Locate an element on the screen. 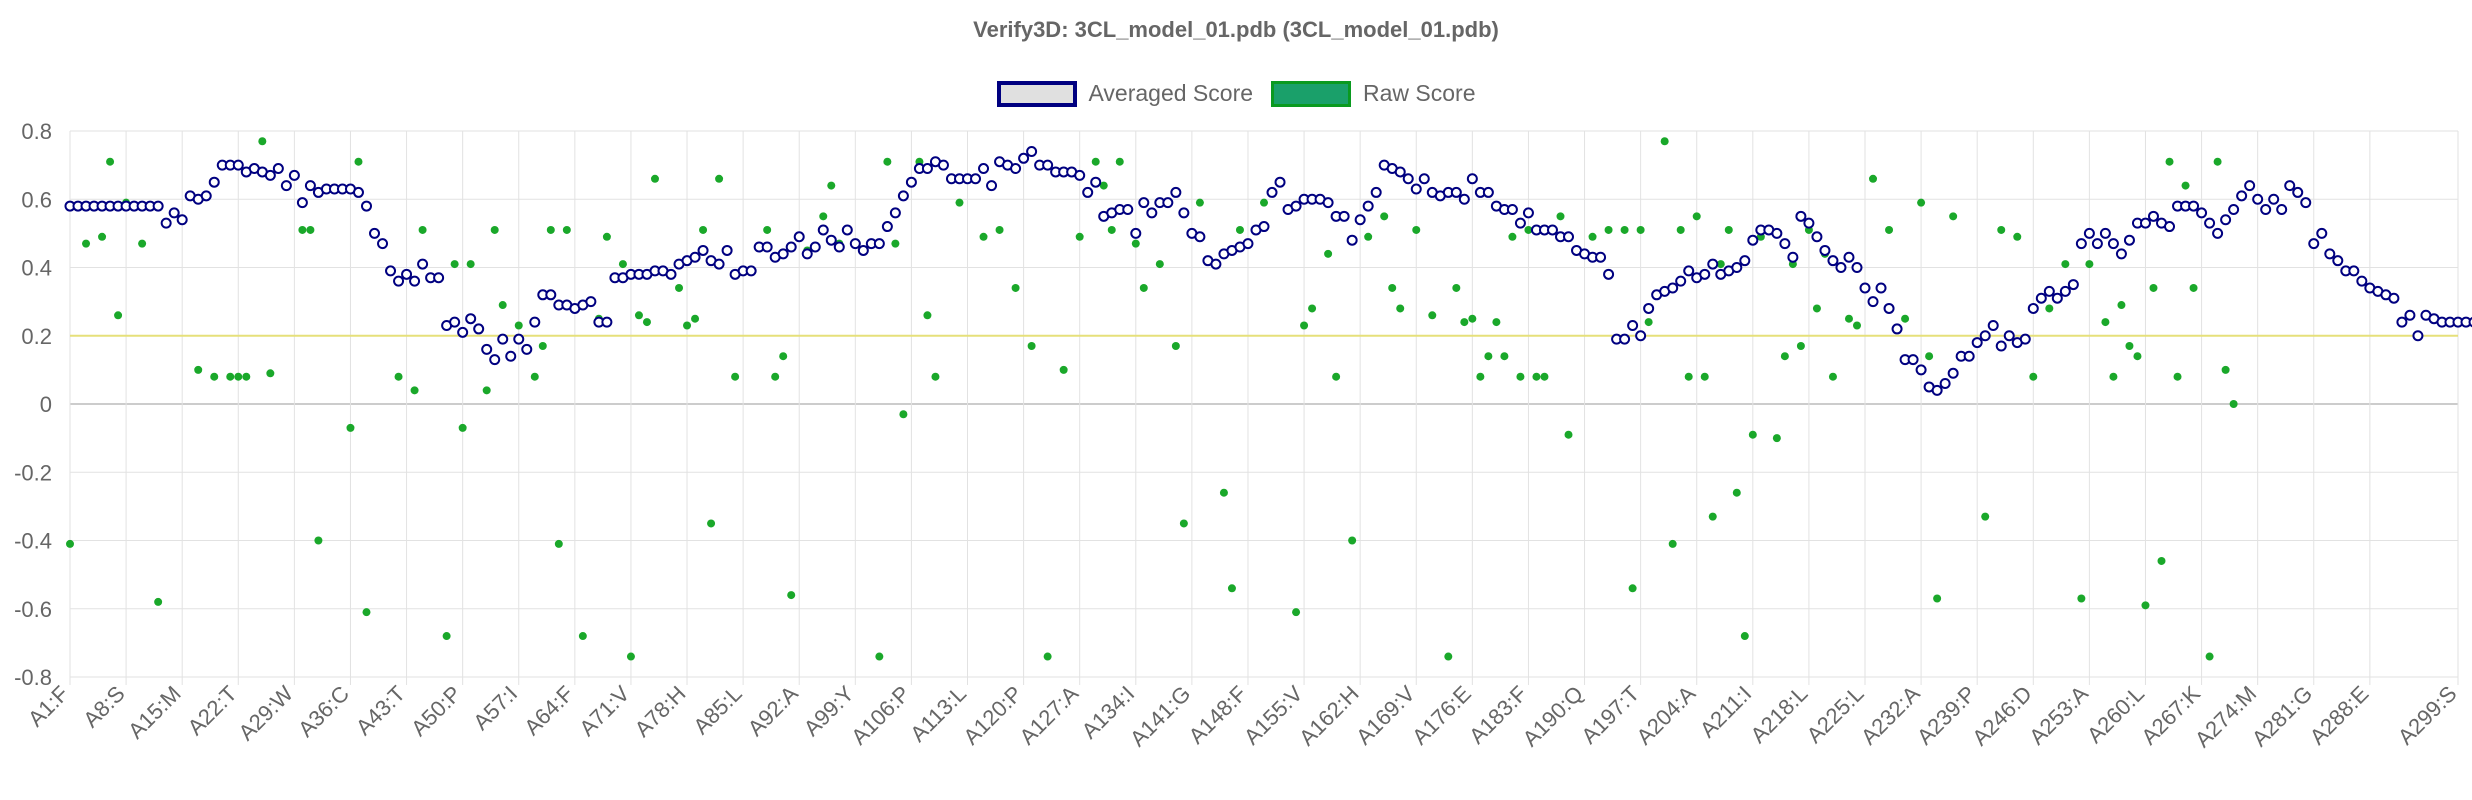  y-tick-label: -0.4 is located at coordinates (33, 541).